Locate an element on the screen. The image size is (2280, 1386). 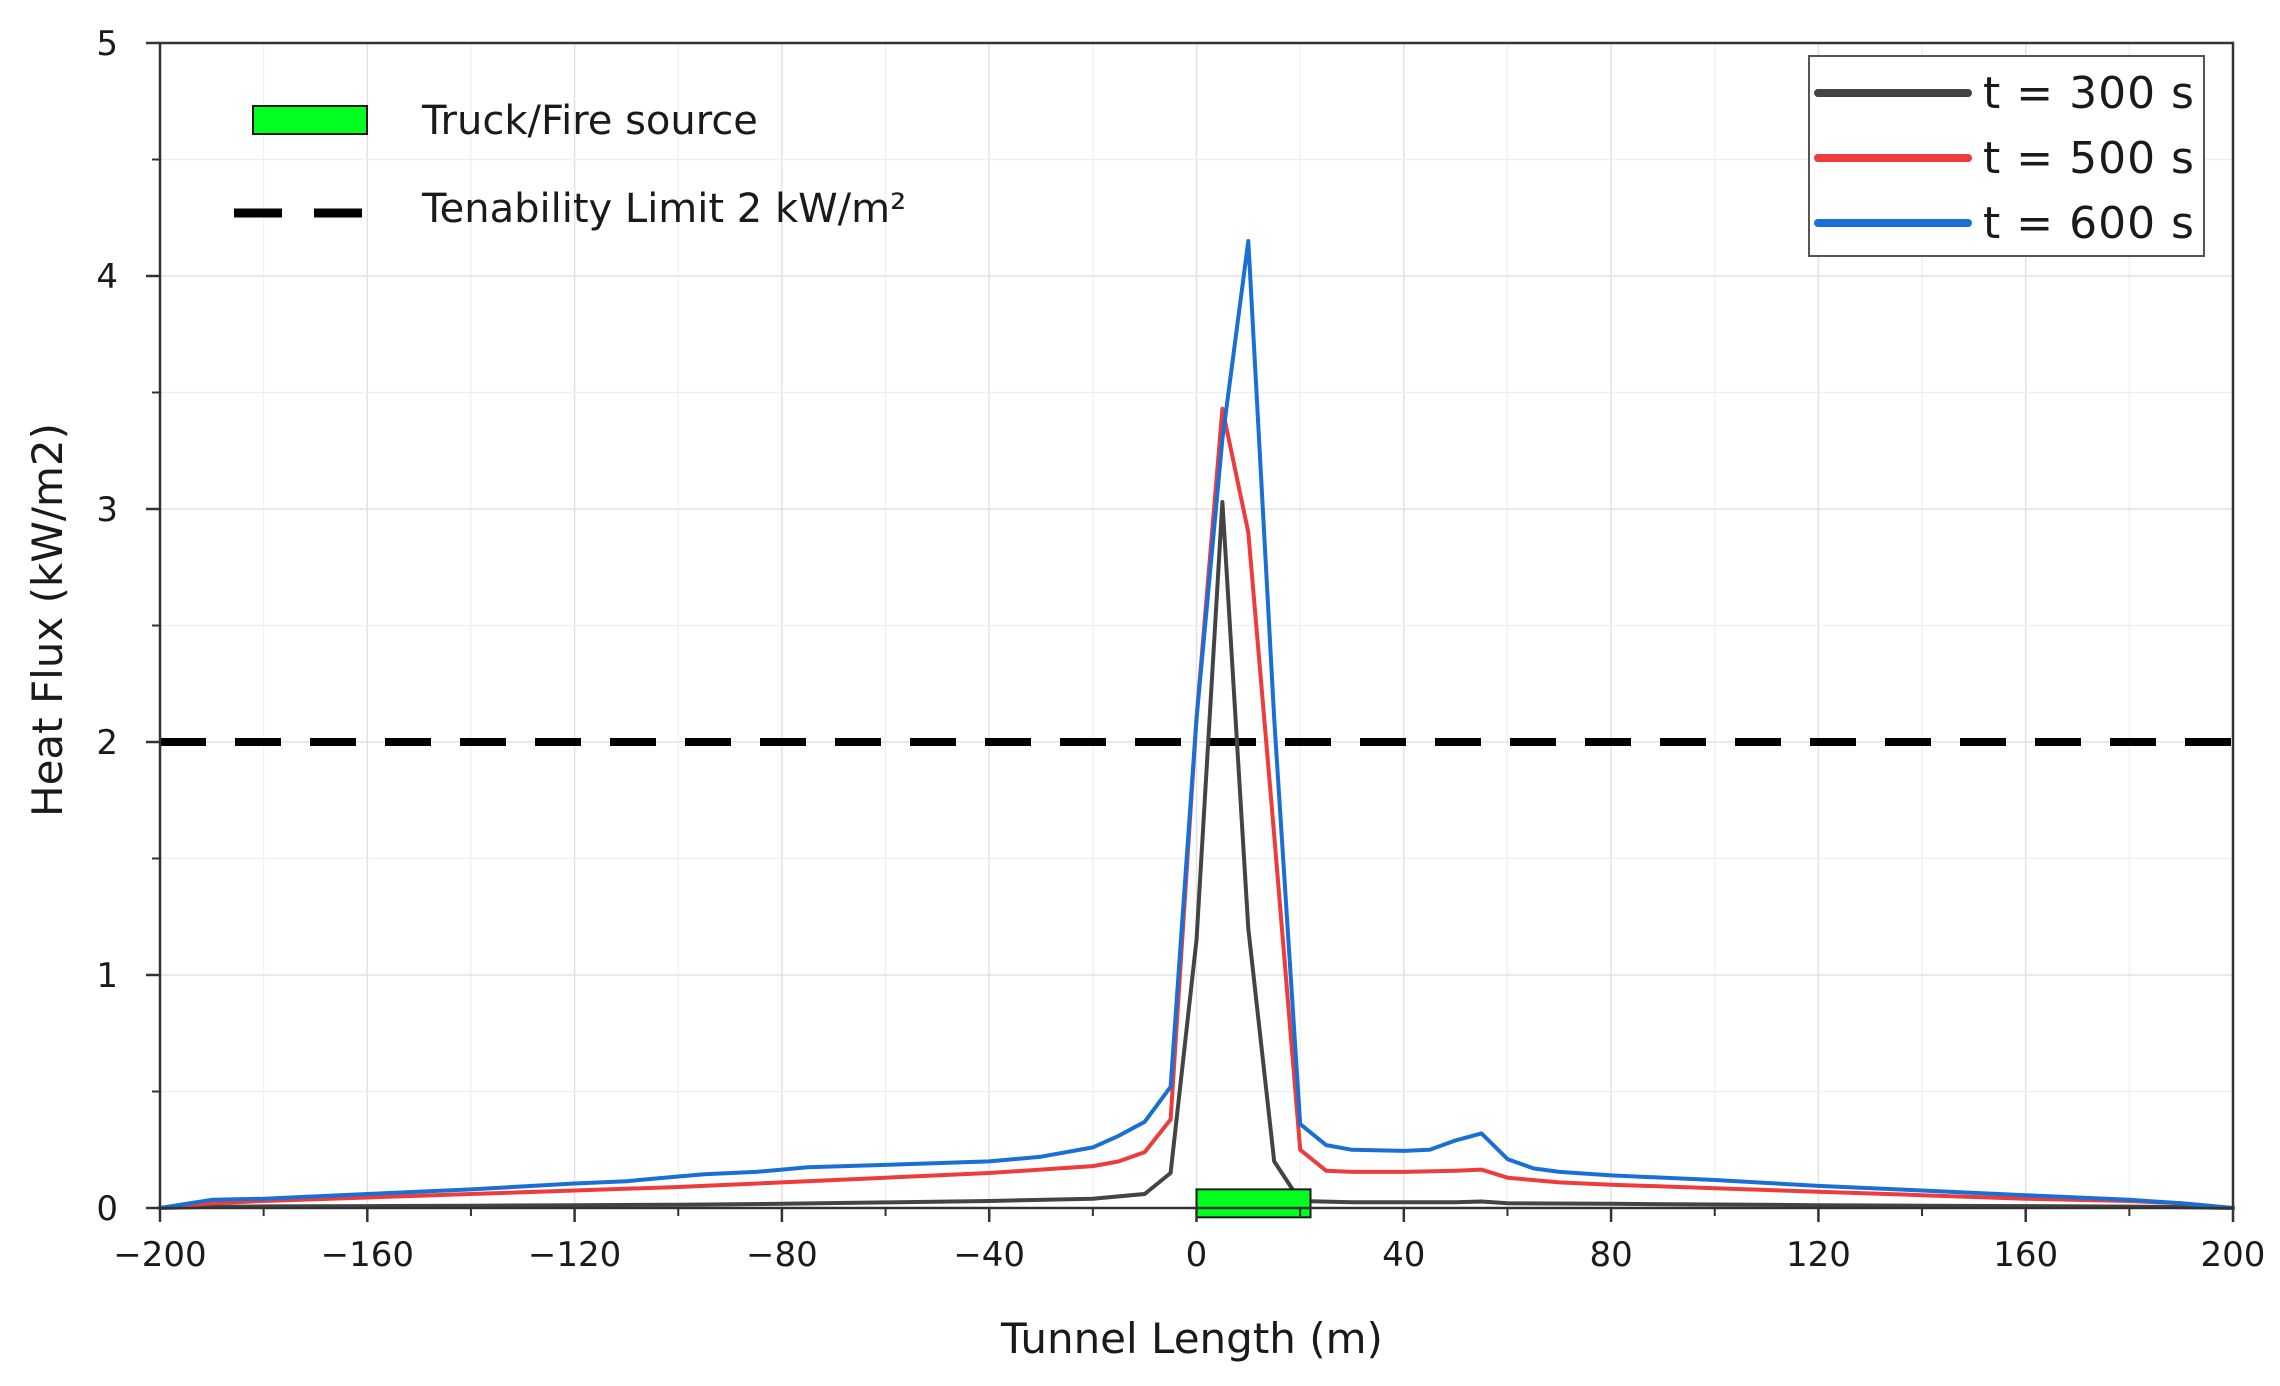
legend-tenability-limit-label: Tenability Limit 2 kW/m² is located at coordinates (663, 209).